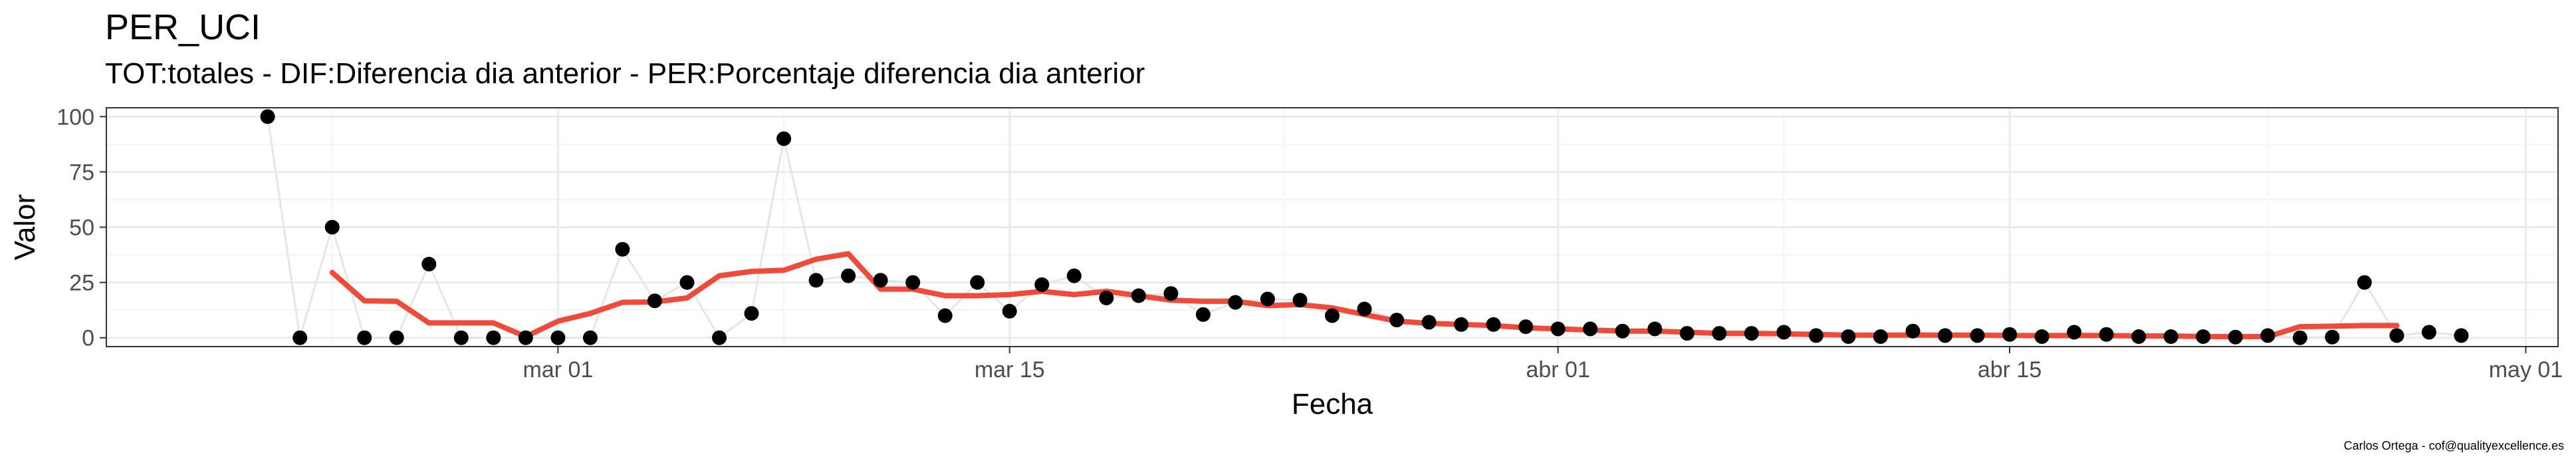  I want to click on y-tick-label: 50, so click(81, 228).